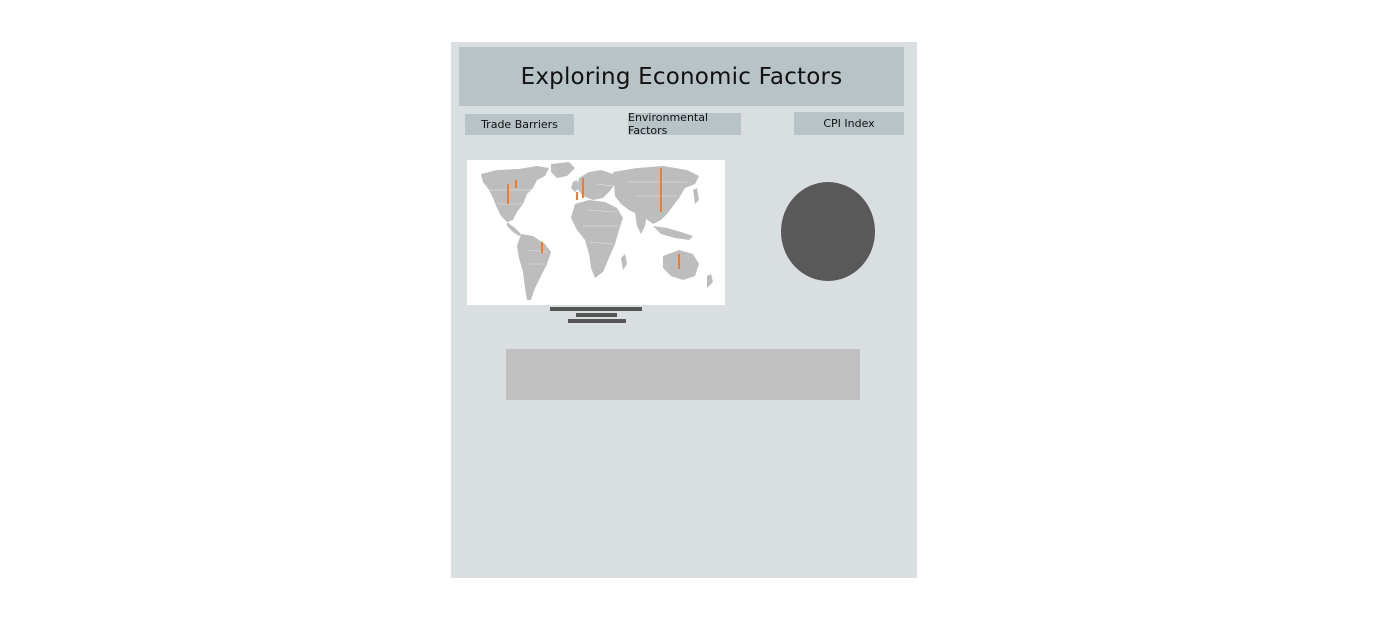  Describe the element at coordinates (673, 233) in the screenshot. I see `indonesia-shape` at that location.